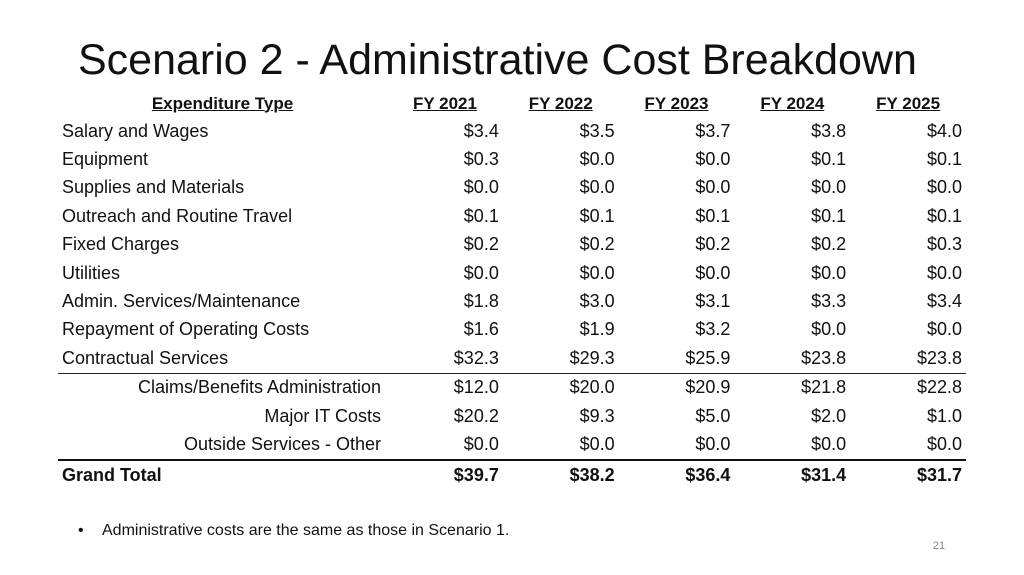  What do you see at coordinates (939, 475) in the screenshot?
I see `grand-total-value: $31.7` at bounding box center [939, 475].